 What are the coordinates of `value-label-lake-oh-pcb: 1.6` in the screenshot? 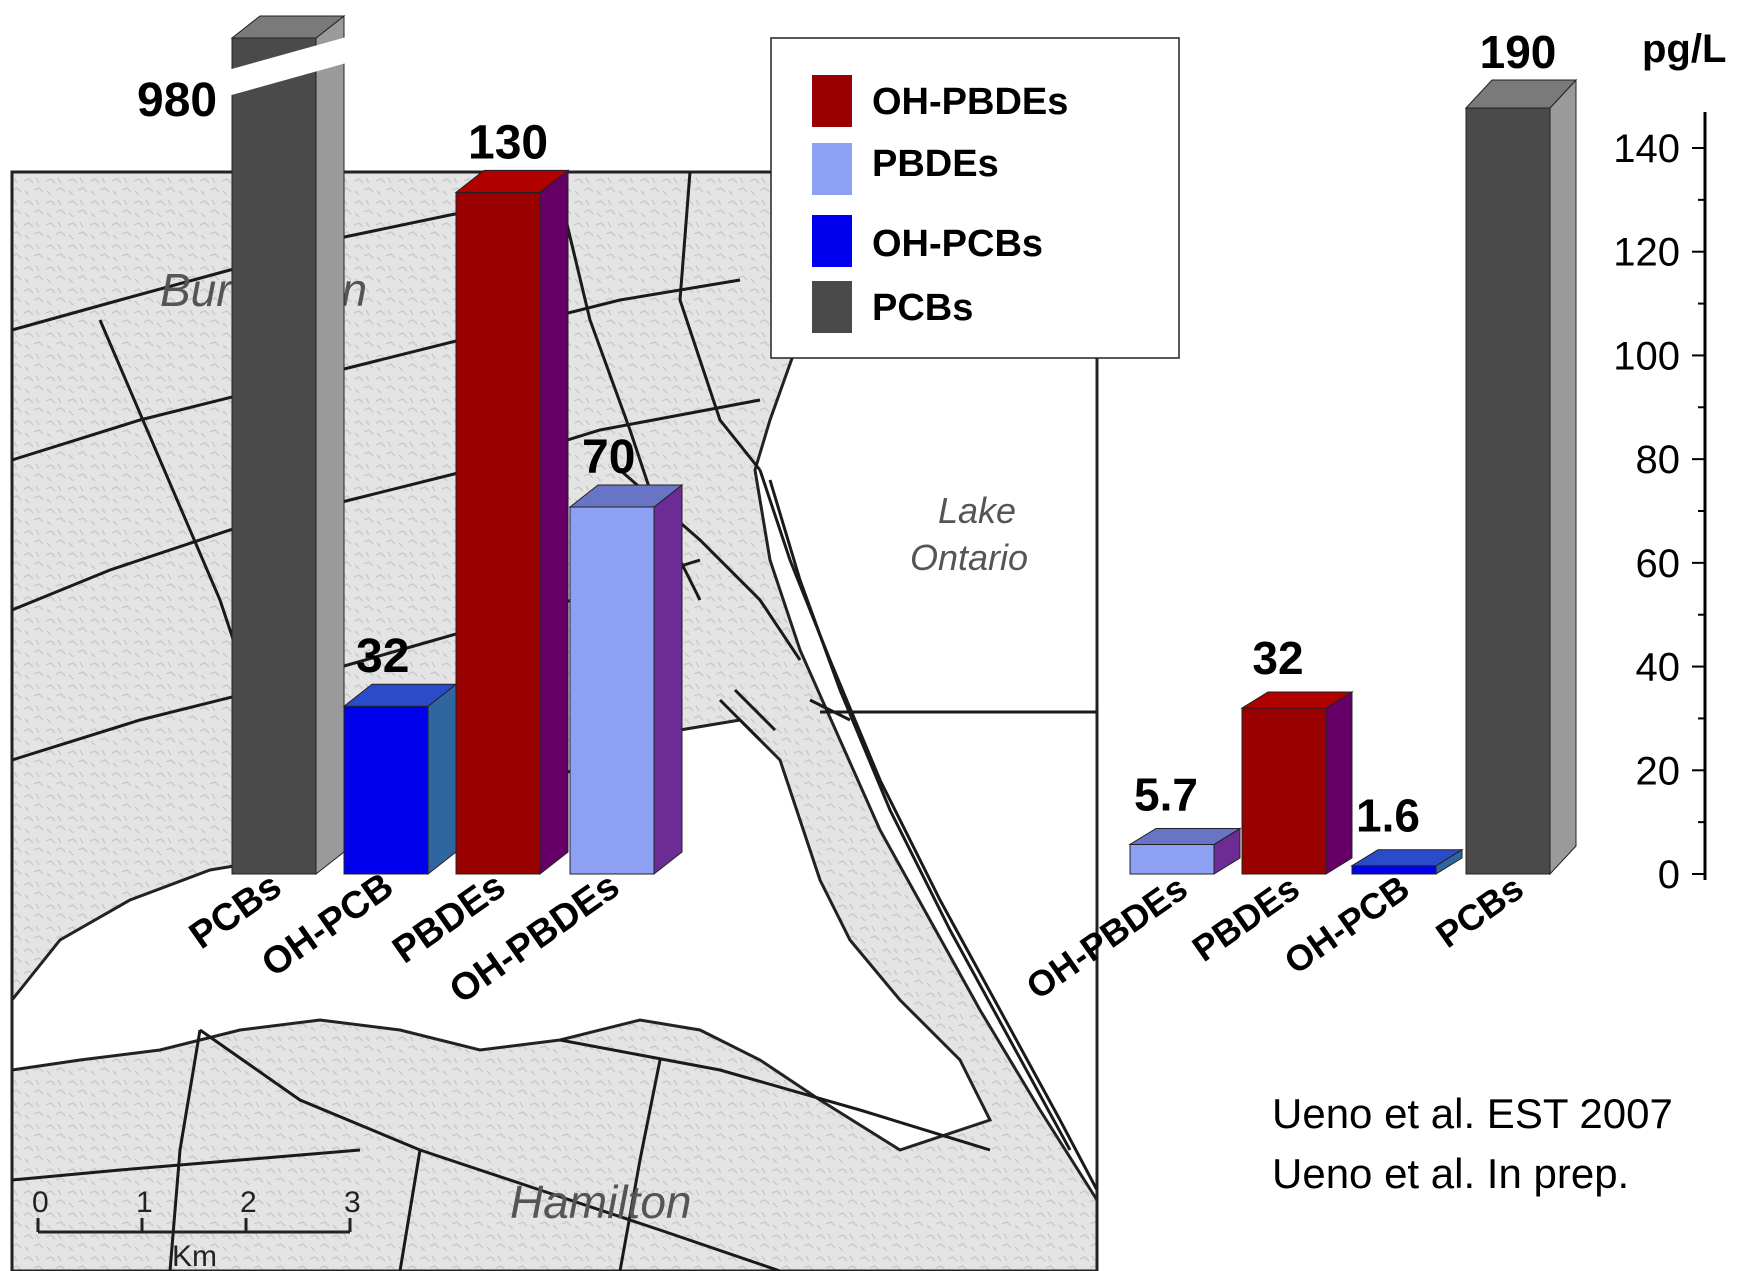 It's located at (1388, 816).